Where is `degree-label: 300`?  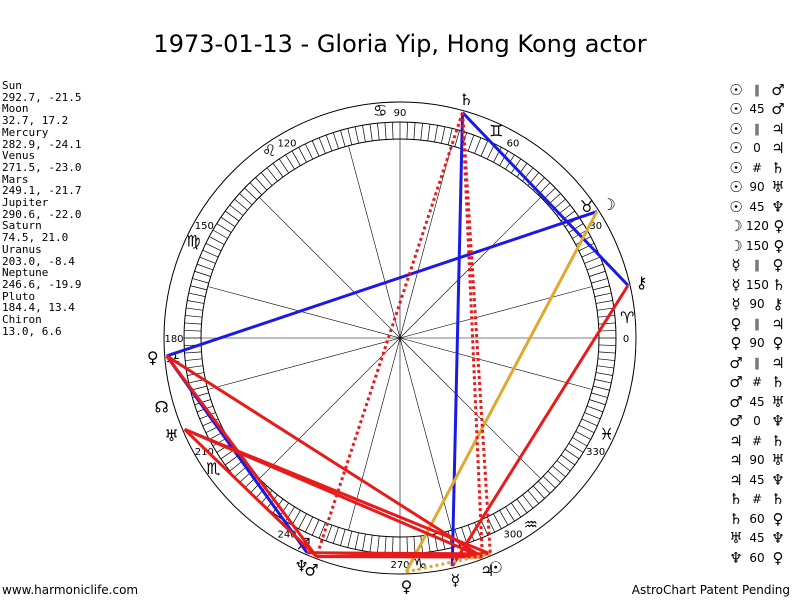 degree-label: 300 is located at coordinates (512, 535).